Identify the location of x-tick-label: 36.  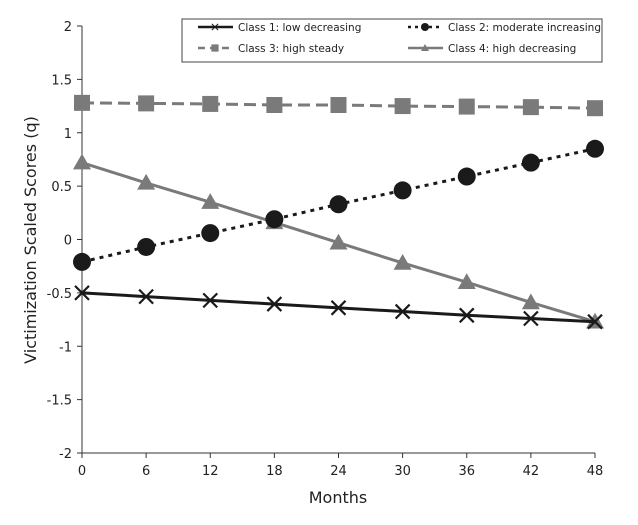
(466, 471).